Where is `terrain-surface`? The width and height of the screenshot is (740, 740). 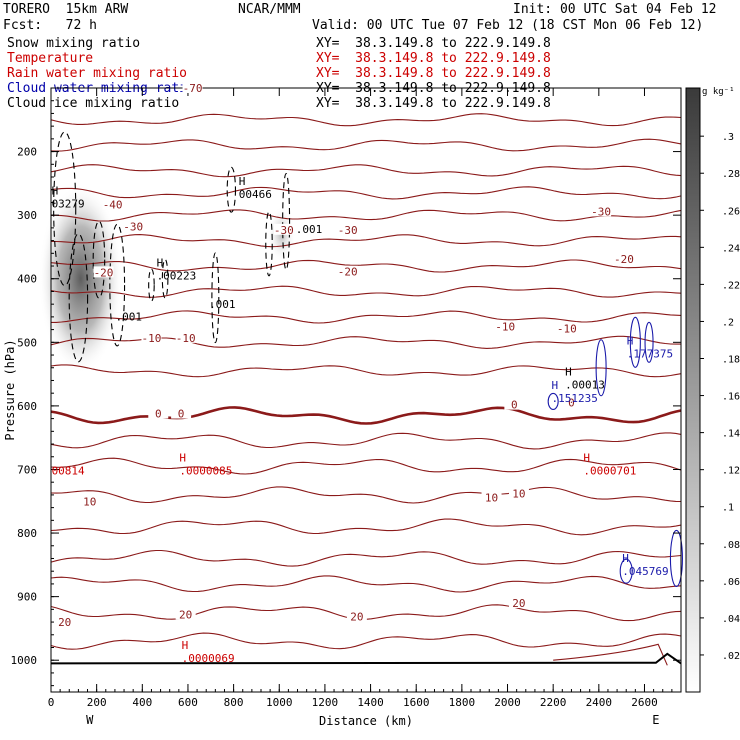
terrain-surface is located at coordinates (366, 658).